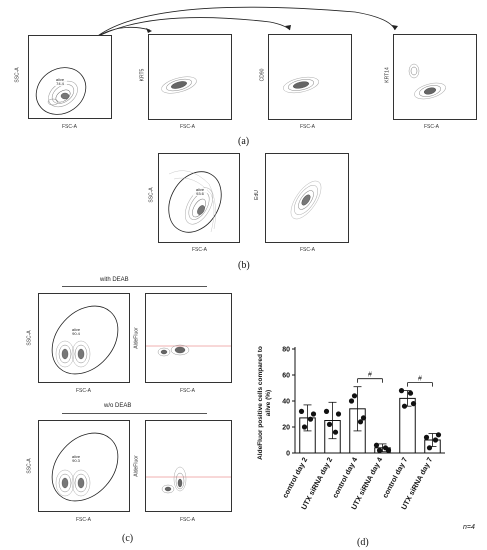 This screenshot has width=487, height=550. I want to click on gate-value: 90.3, so click(76, 460).